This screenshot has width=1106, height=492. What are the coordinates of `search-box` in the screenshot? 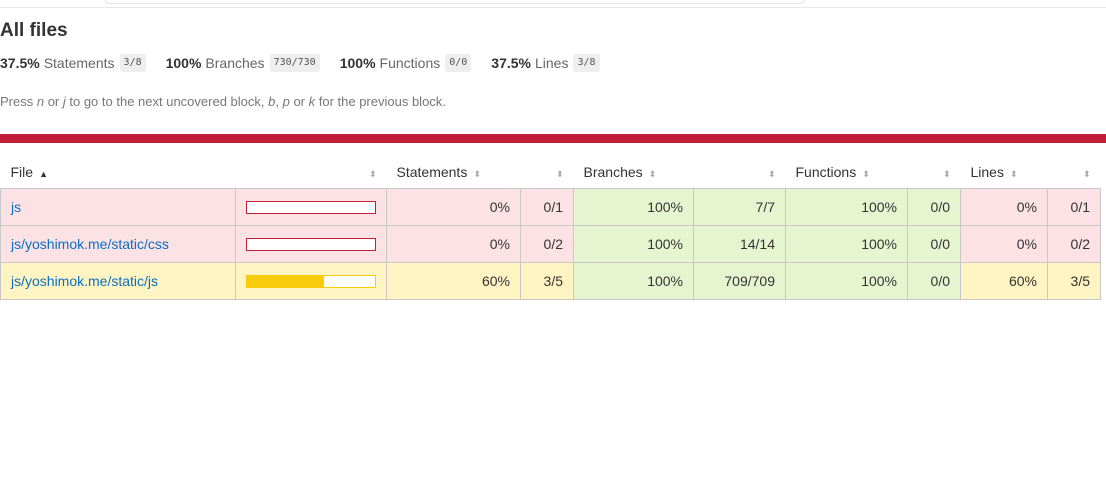 It's located at (455, 2).